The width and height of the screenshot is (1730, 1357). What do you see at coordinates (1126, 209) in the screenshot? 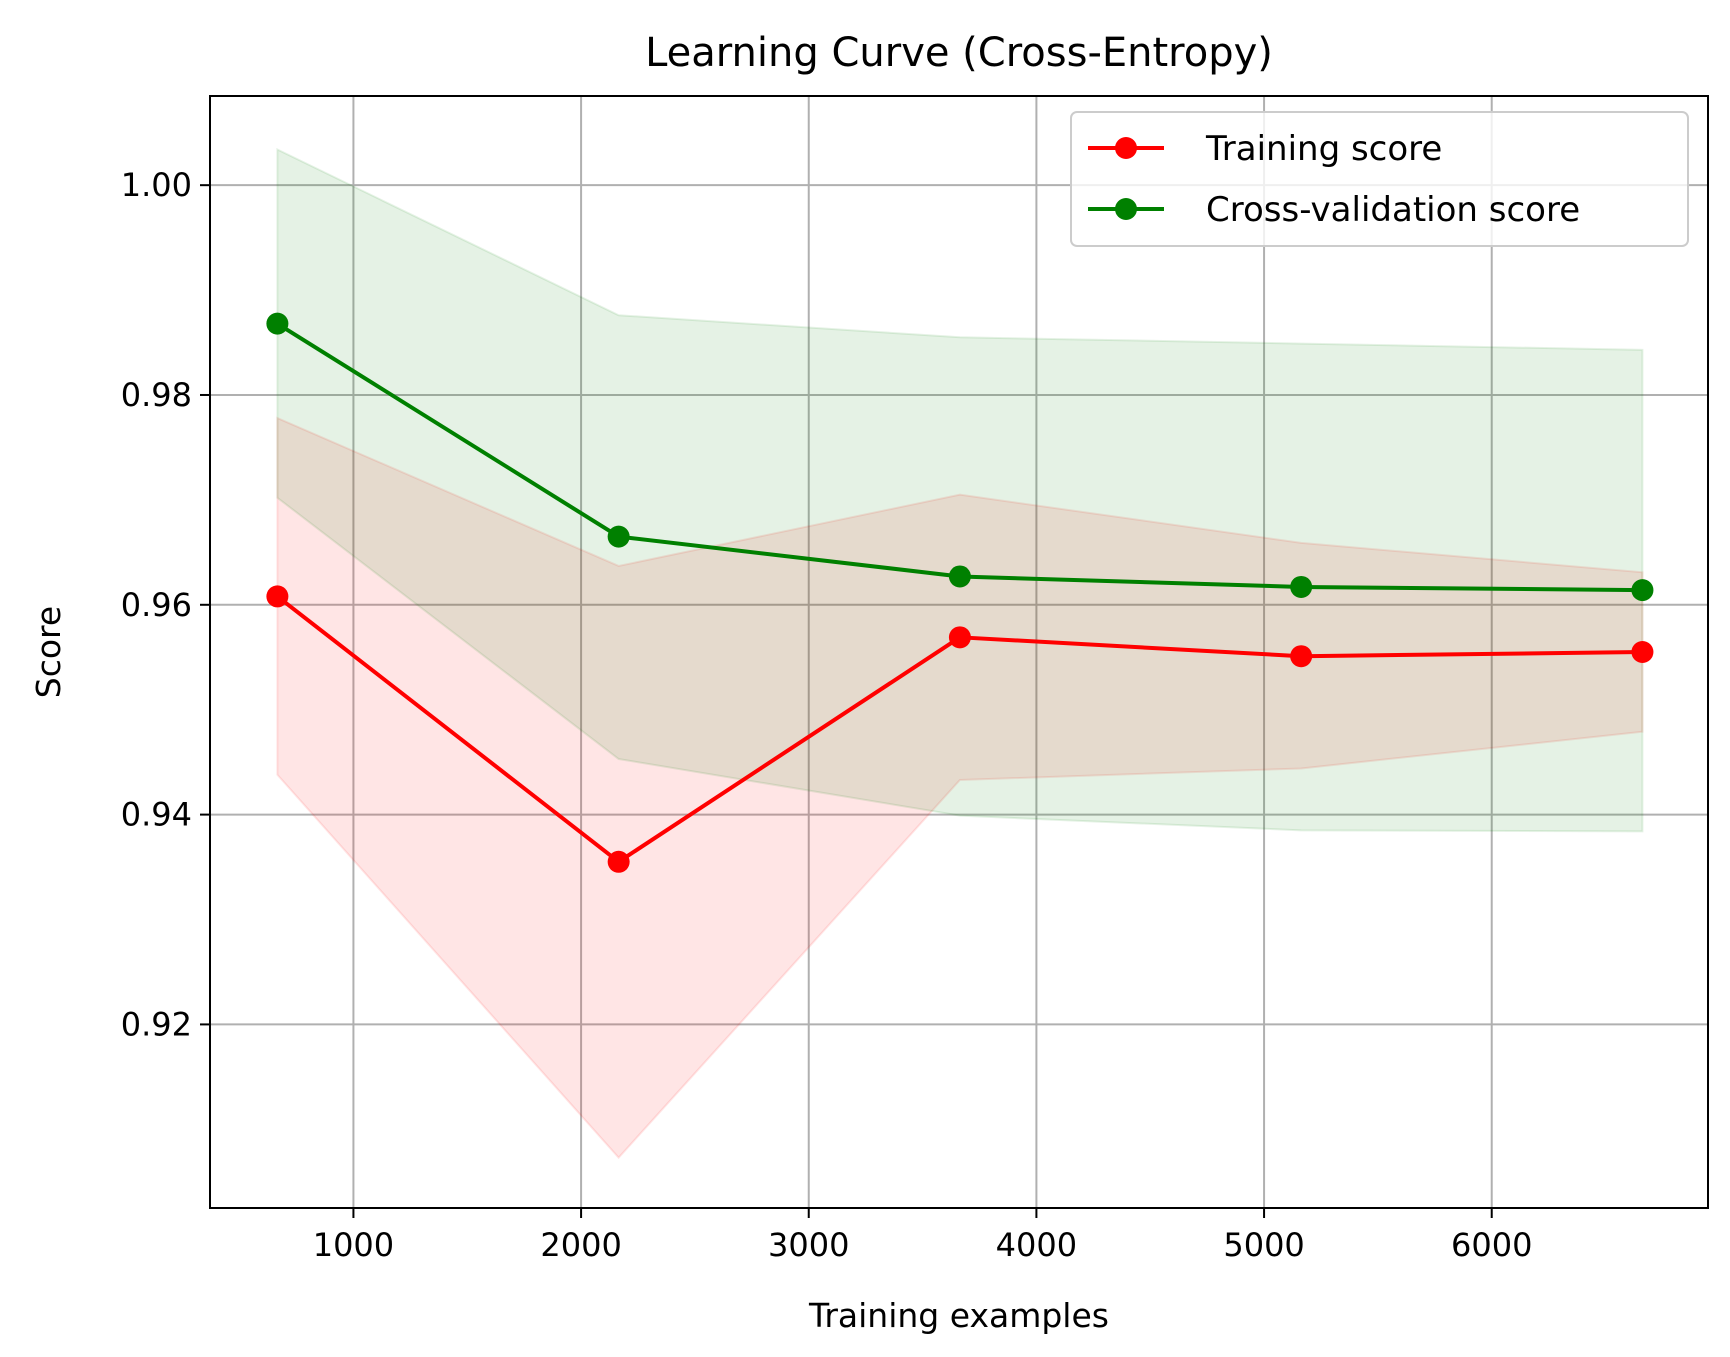
I see `legend-marker-cross-validation` at bounding box center [1126, 209].